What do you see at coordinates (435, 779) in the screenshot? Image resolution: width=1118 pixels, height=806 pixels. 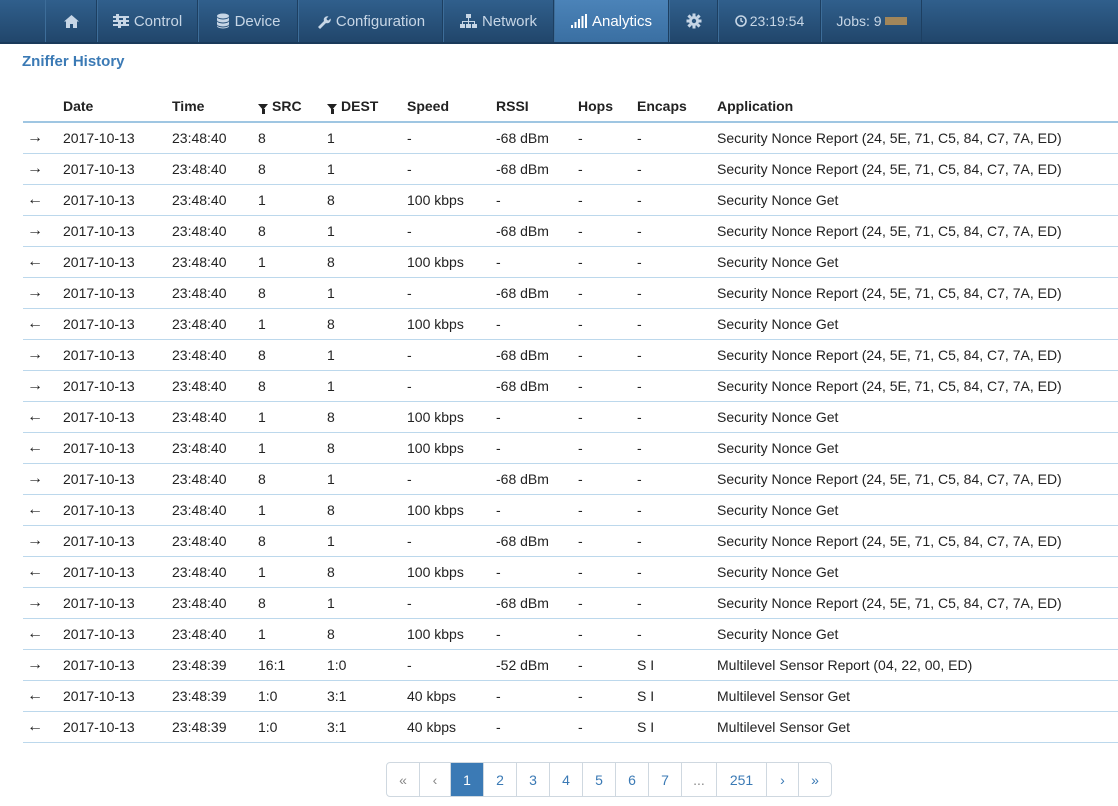 I see `prev-page-button: ‹` at bounding box center [435, 779].